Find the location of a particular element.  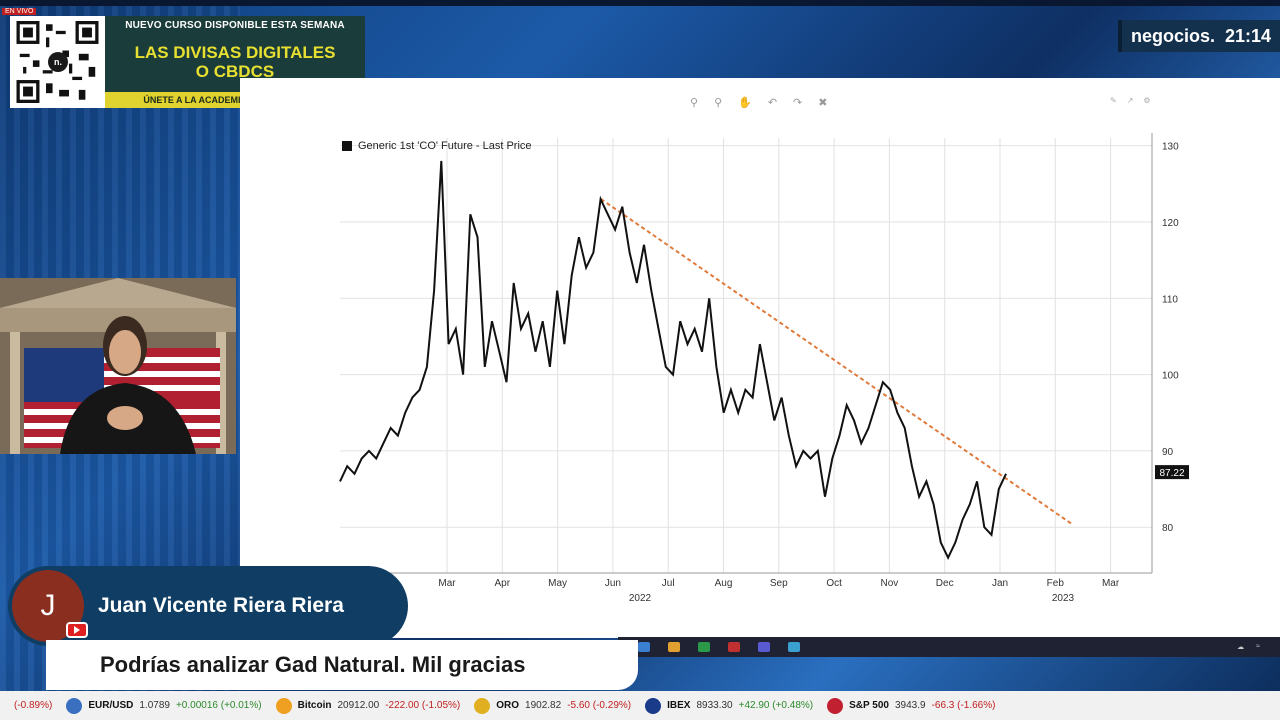

y-tick-label: 110 is located at coordinates (1170, 299).